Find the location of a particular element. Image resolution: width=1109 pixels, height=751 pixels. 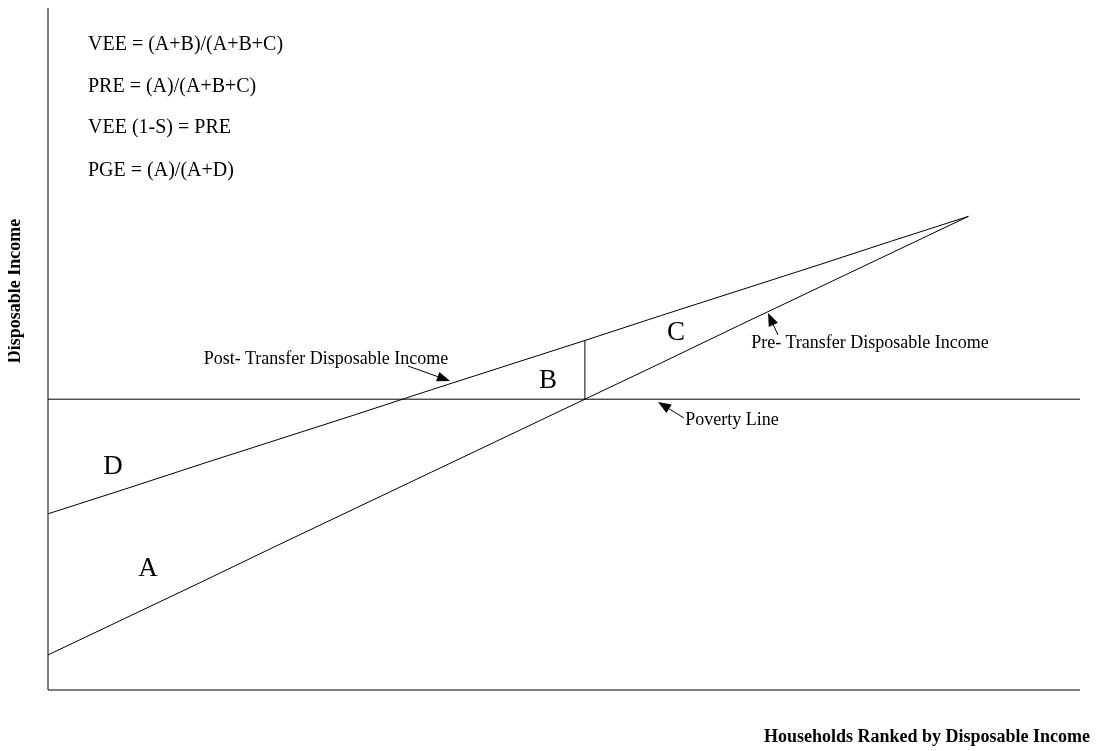

series-label: Post- Transfer Disposable Income is located at coordinates (326, 358).